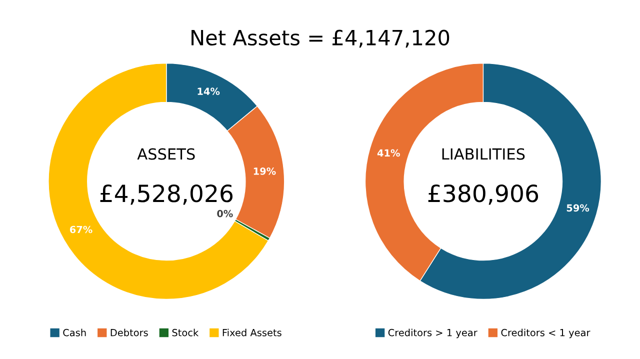 The width and height of the screenshot is (640, 359). Describe the element at coordinates (483, 194) in the screenshot. I see `text: £380,906` at that location.